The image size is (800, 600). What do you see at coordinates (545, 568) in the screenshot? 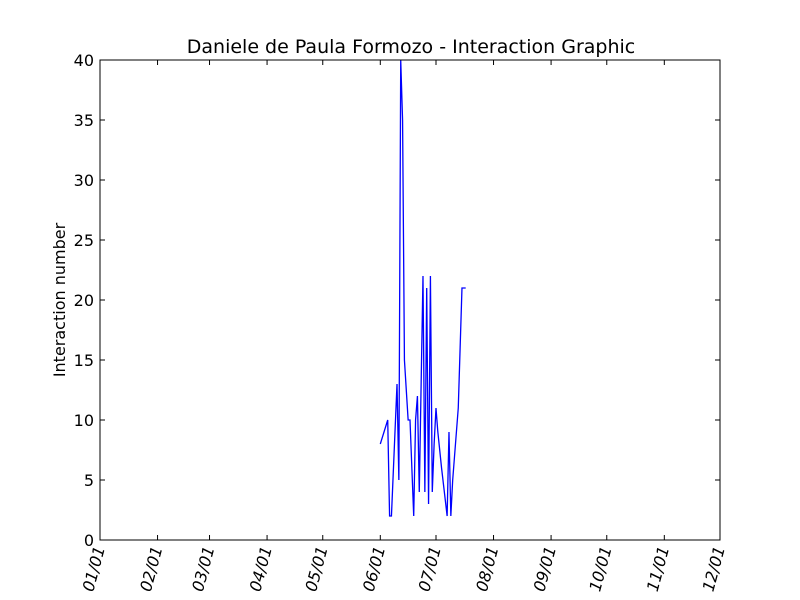
I see `x-tick-label: 09/01` at bounding box center [545, 568].